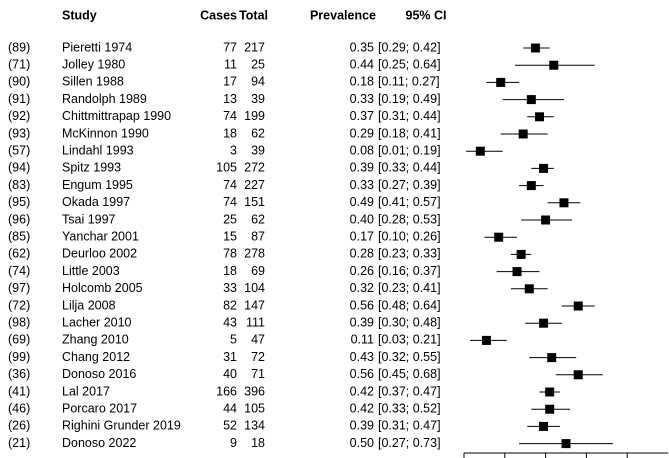  Describe the element at coordinates (254, 391) in the screenshot. I see `total: 396` at that location.